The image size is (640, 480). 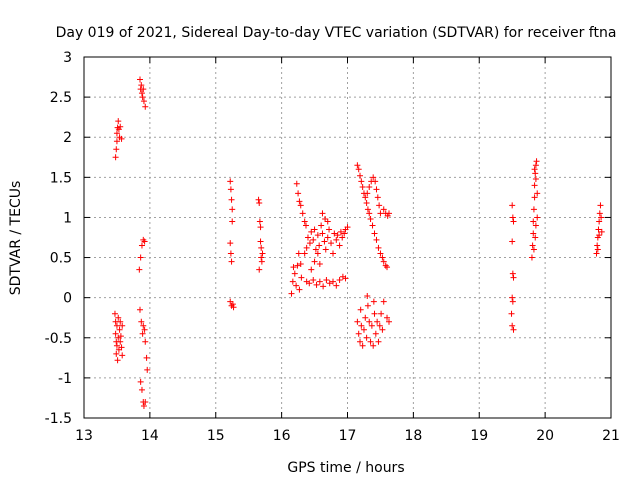 I want to click on x-tick-labels: 13 14 15 16 17 18 19 20 21, so click(x=347, y=436).